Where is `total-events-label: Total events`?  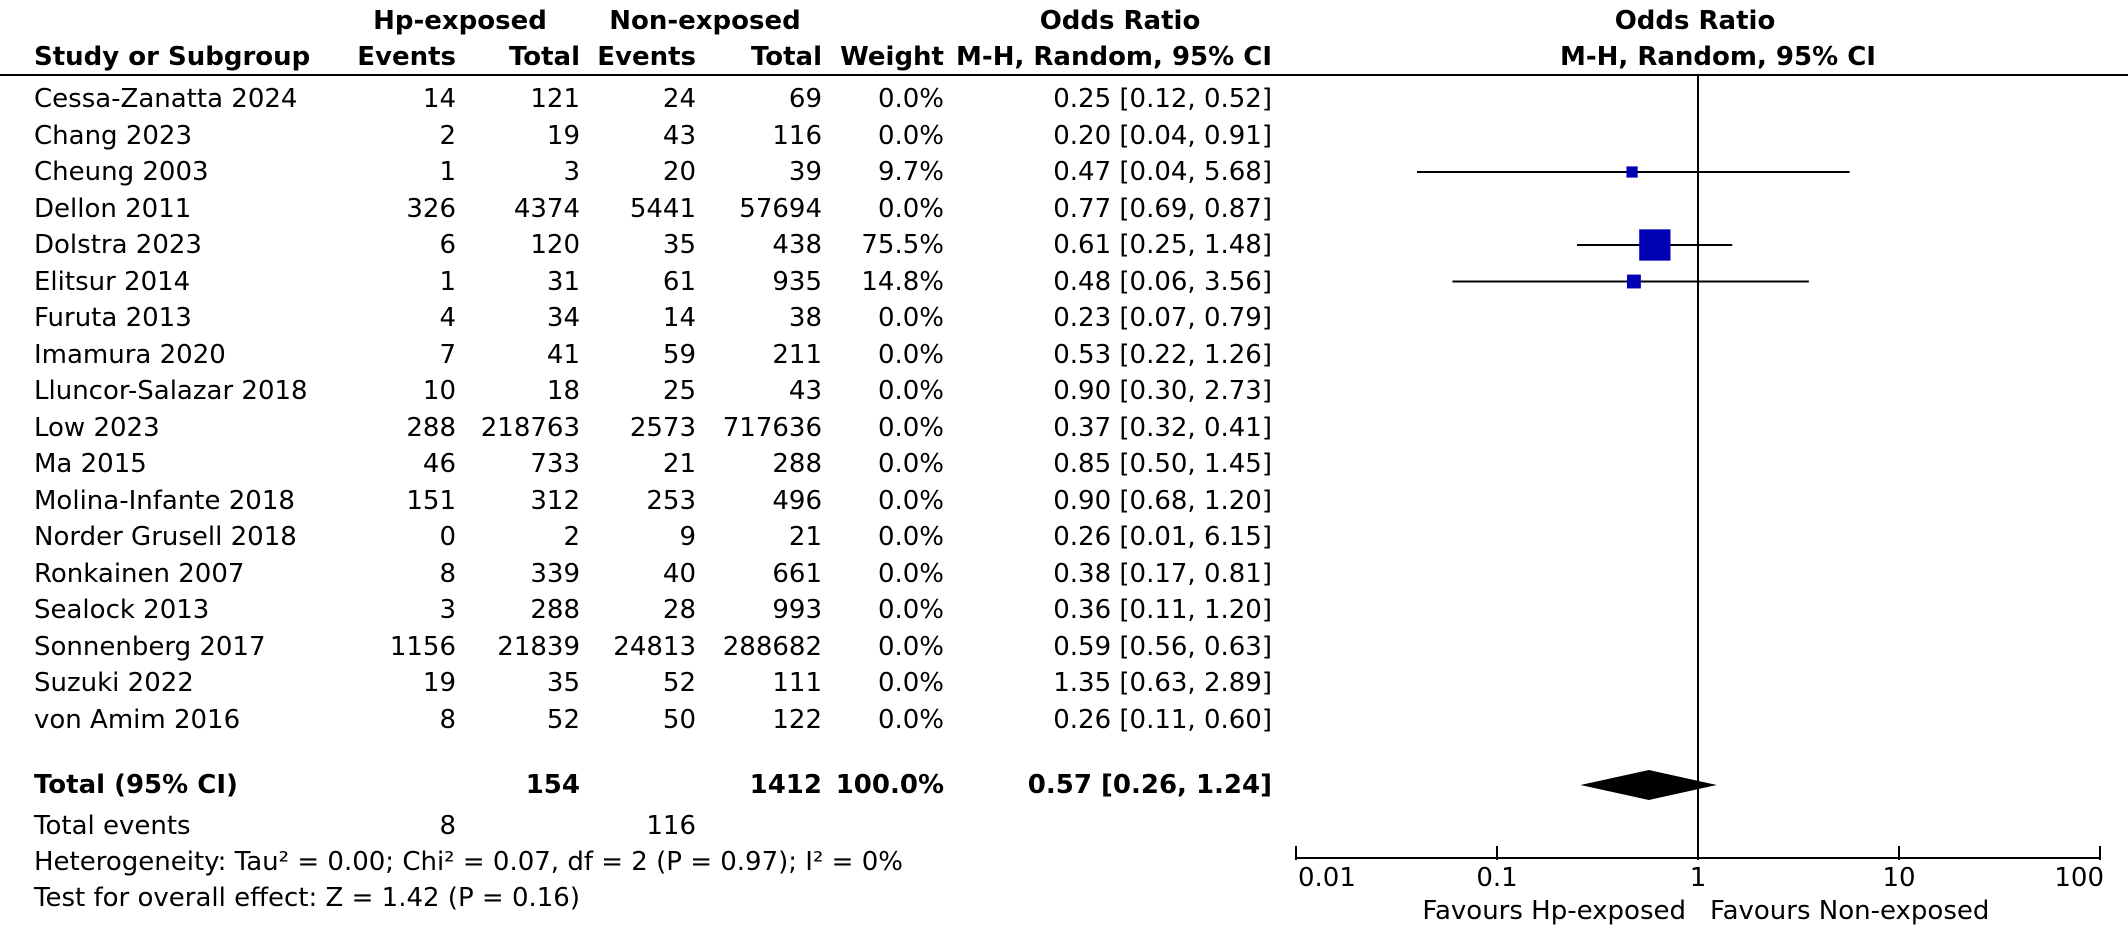 total-events-label: Total events is located at coordinates (112, 826).